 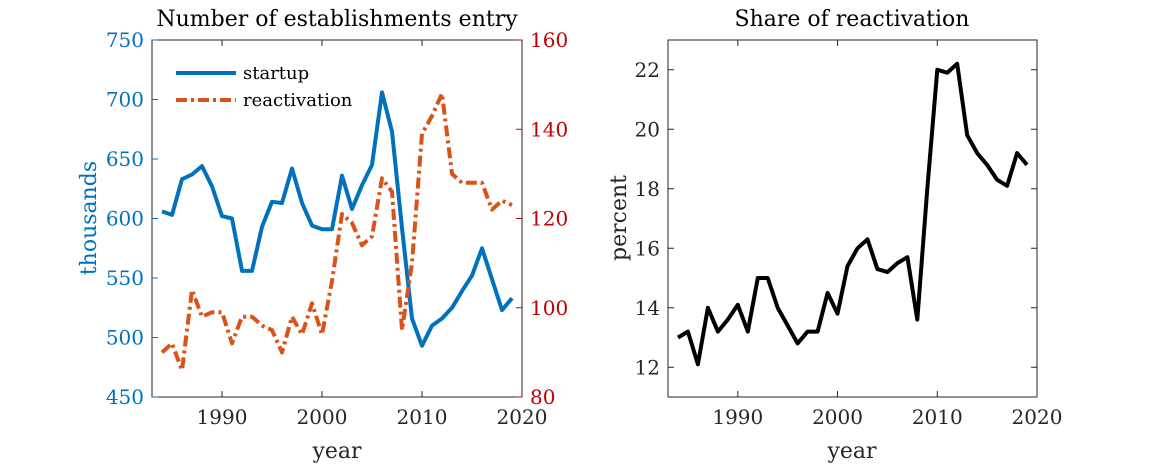 I want to click on y-tick-label: 12, so click(x=647, y=367).